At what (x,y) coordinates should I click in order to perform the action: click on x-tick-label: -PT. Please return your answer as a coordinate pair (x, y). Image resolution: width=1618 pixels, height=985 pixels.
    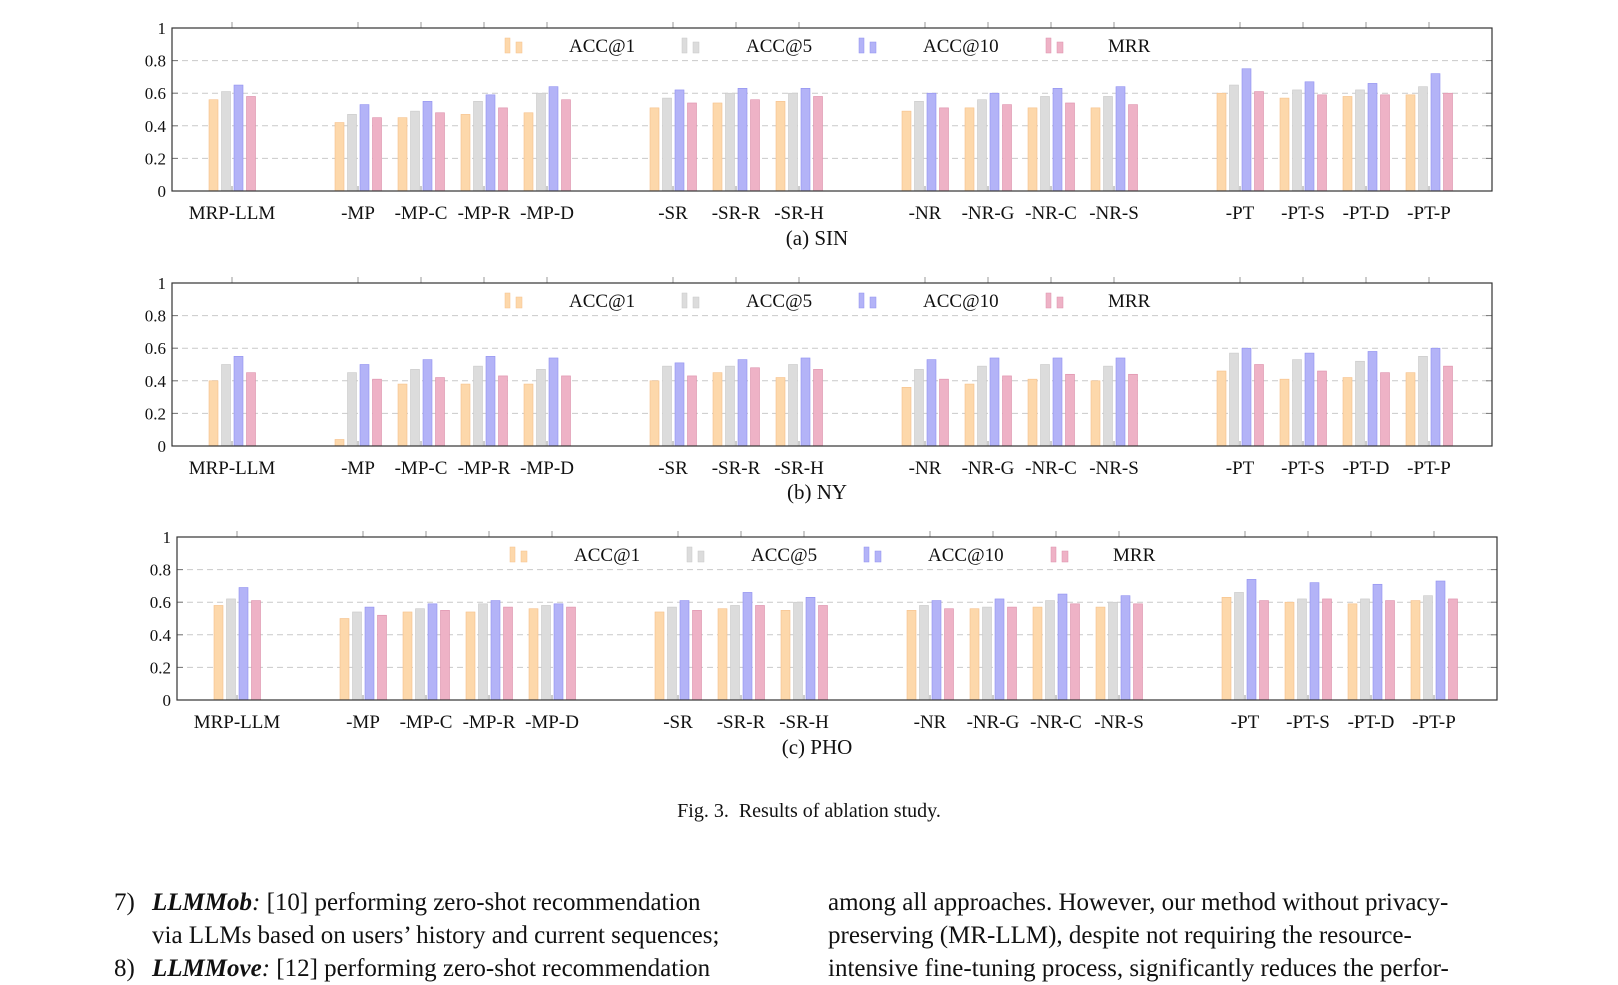
    Looking at the image, I should click on (1245, 722).